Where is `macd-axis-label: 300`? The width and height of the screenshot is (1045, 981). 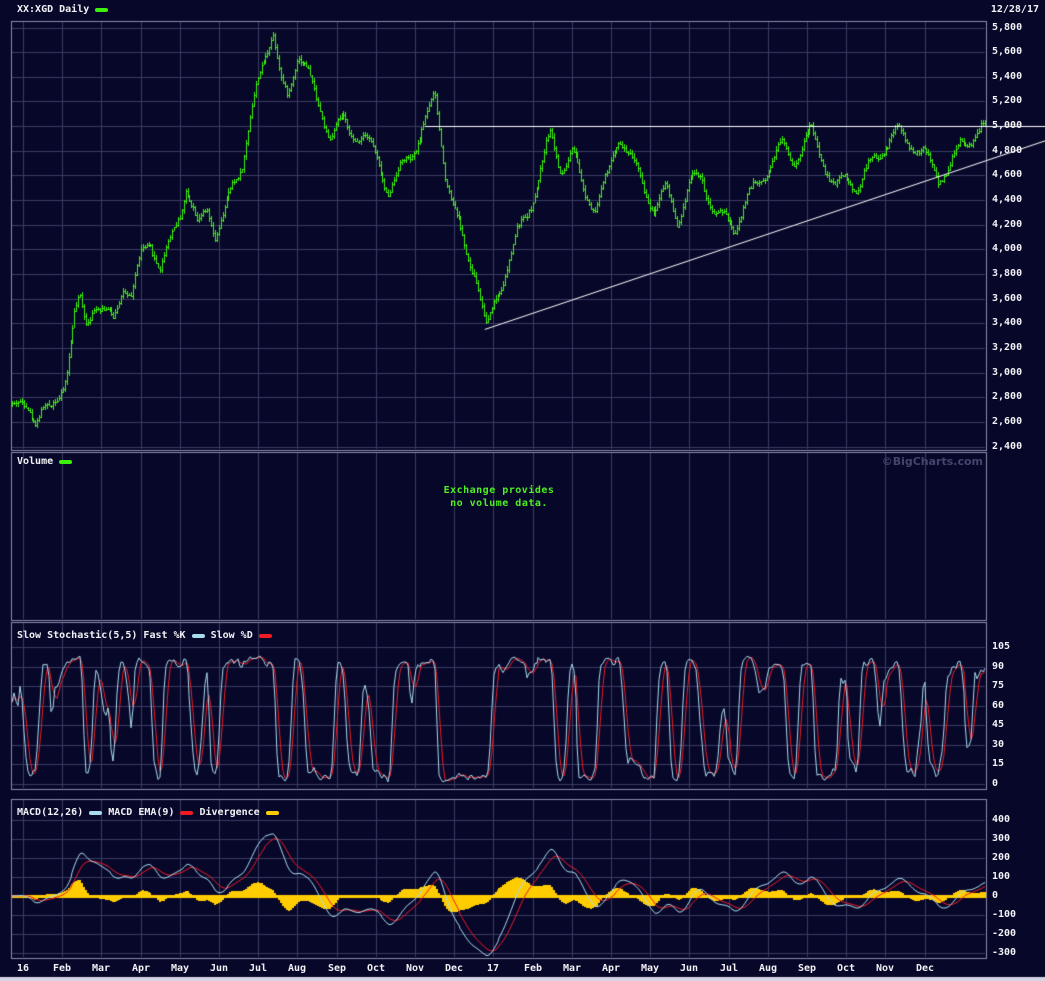
macd-axis-label: 300 is located at coordinates (1001, 838).